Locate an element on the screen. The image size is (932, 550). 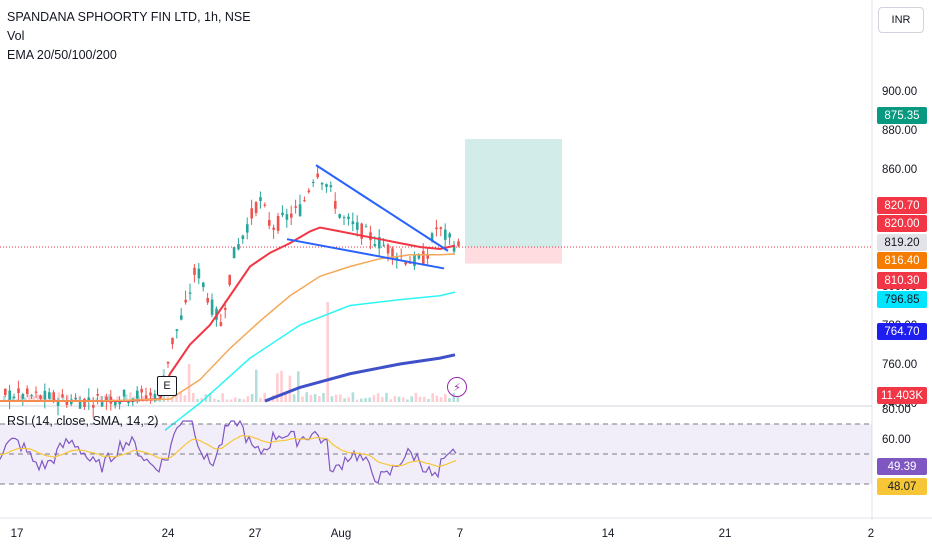
price-tag: 820.00 is located at coordinates (902, 223).